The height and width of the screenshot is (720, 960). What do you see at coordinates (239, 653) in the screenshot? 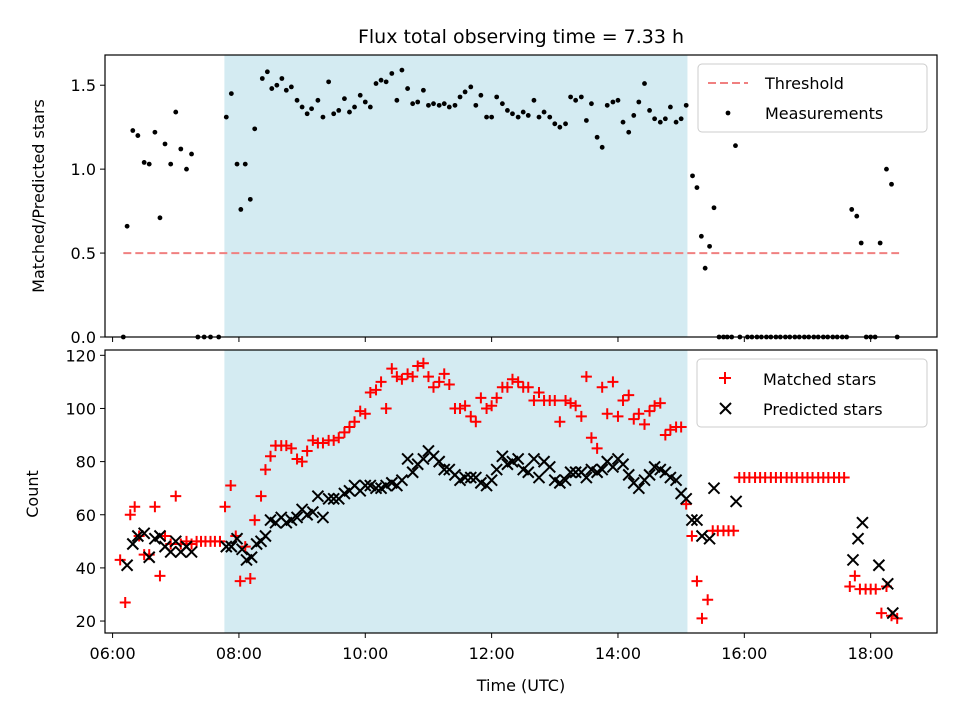
I see `x-tick-label: 08:00` at bounding box center [239, 653].